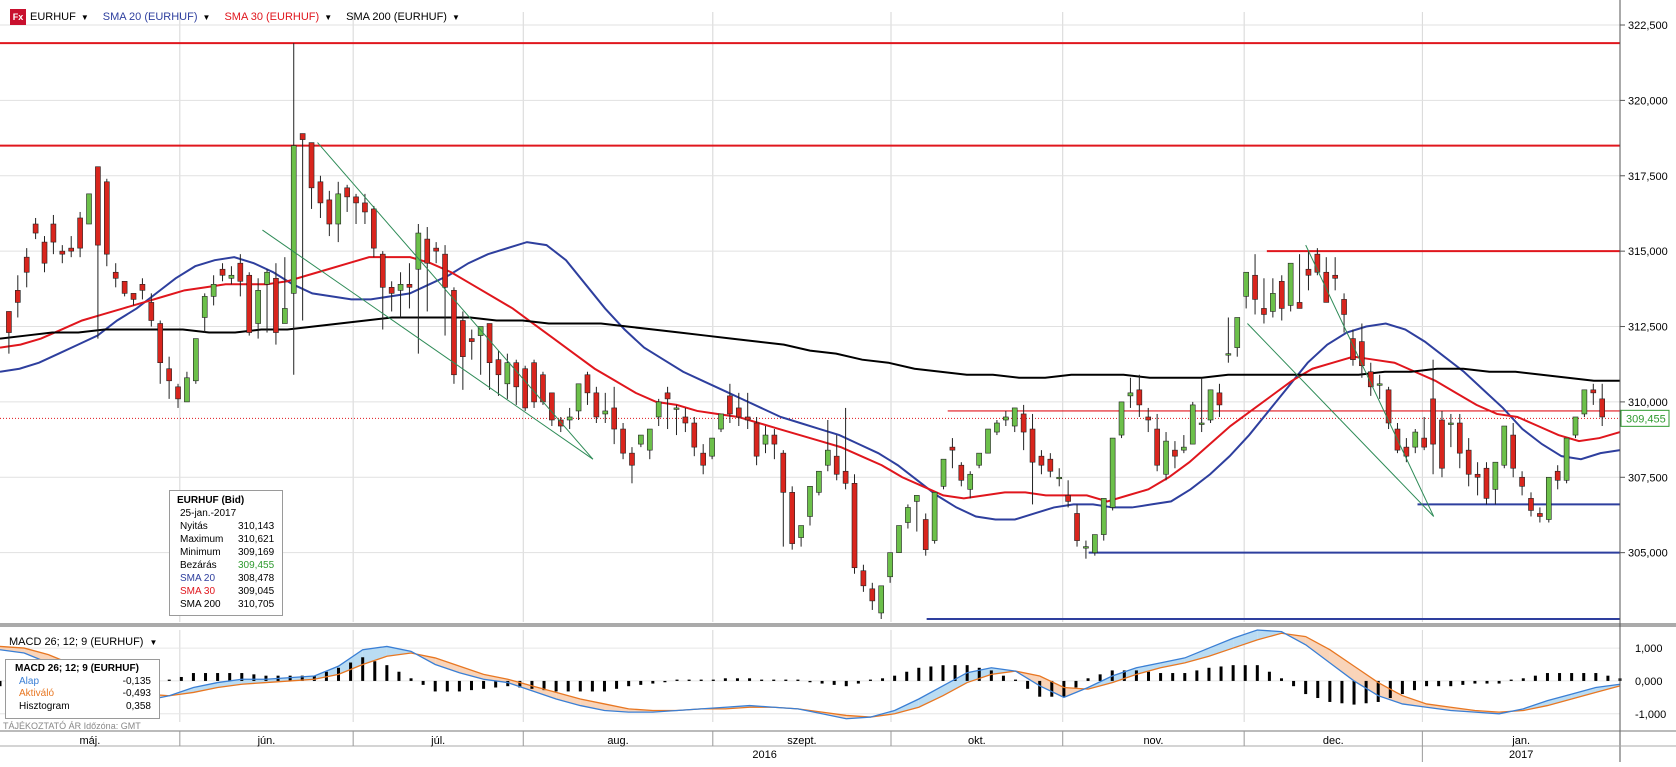  I want to click on trend-channel-line, so click(1370, 380).